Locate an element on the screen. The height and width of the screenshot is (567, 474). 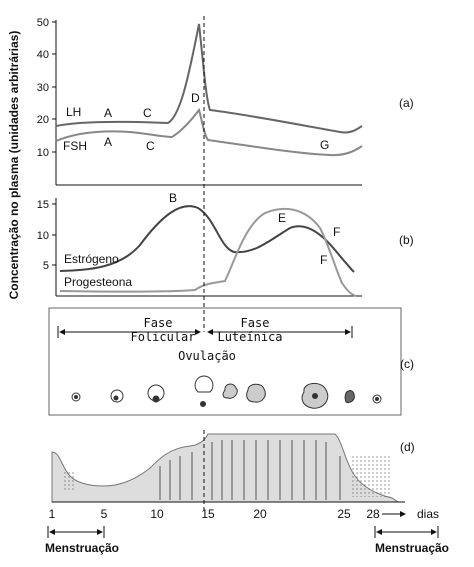
panel-a-tick-50: 50 is located at coordinates (43, 23).